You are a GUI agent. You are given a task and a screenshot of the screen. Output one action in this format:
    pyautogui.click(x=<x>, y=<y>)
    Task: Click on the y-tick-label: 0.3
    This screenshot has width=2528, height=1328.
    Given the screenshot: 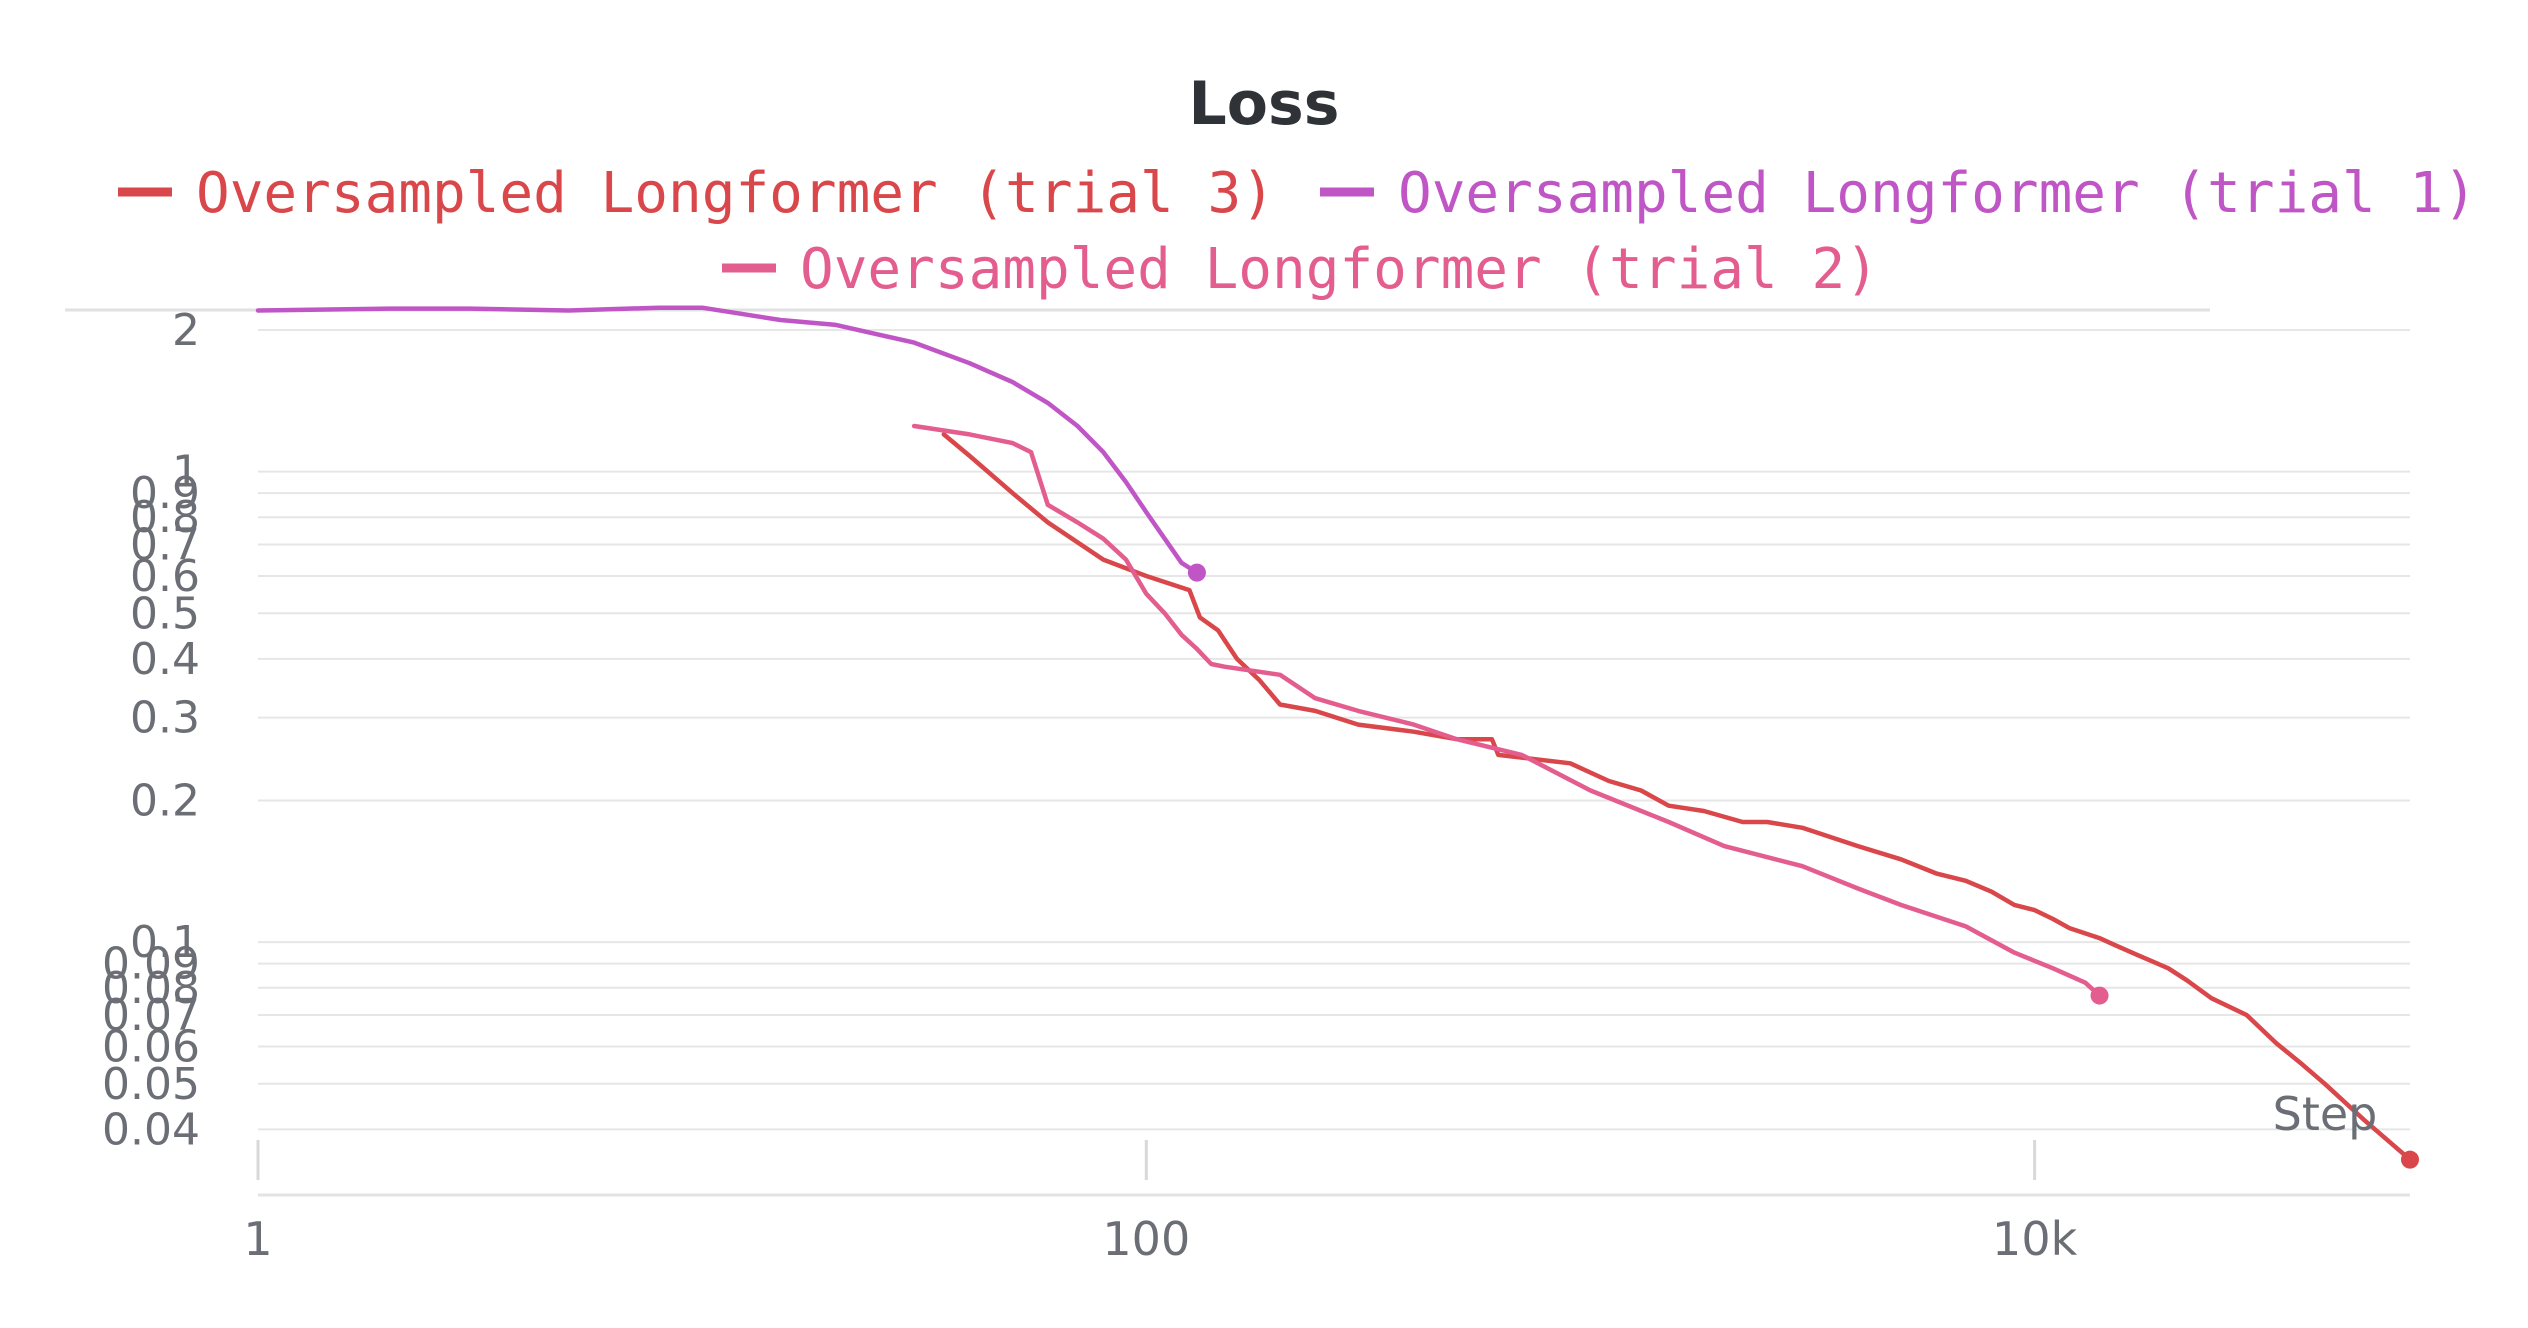 What is the action you would take?
    pyautogui.click(x=165, y=718)
    